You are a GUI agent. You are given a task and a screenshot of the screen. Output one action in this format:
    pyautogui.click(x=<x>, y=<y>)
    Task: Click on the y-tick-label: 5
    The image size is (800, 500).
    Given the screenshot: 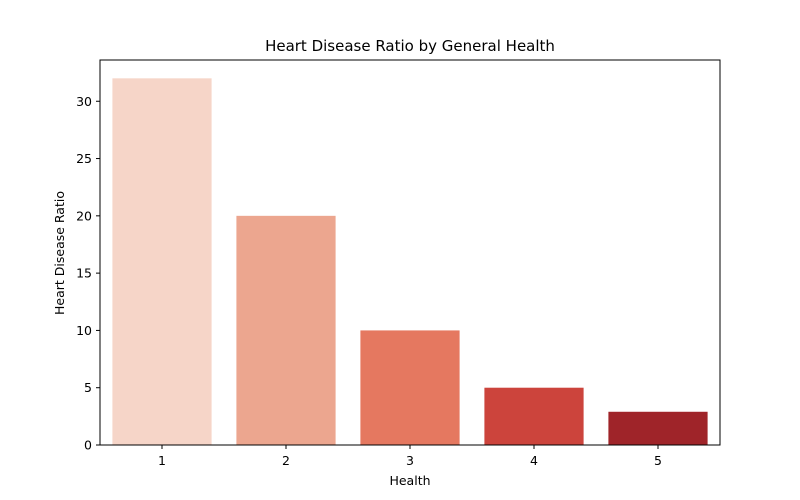 What is the action you would take?
    pyautogui.click(x=88, y=387)
    